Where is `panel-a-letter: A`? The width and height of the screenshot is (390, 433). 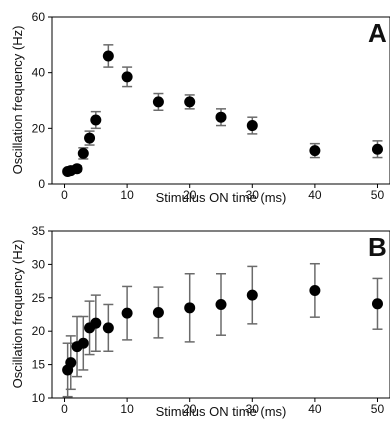
panel-a-letter: A is located at coordinates (377, 33).